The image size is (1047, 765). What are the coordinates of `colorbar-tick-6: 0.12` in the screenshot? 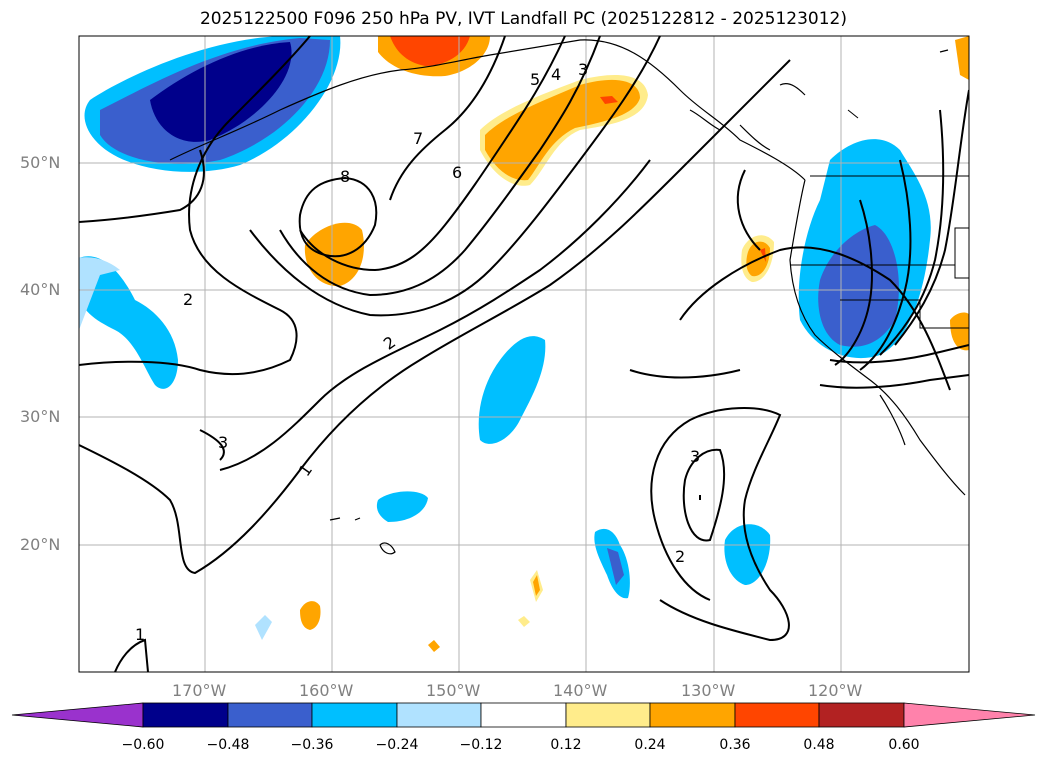 It's located at (566, 745).